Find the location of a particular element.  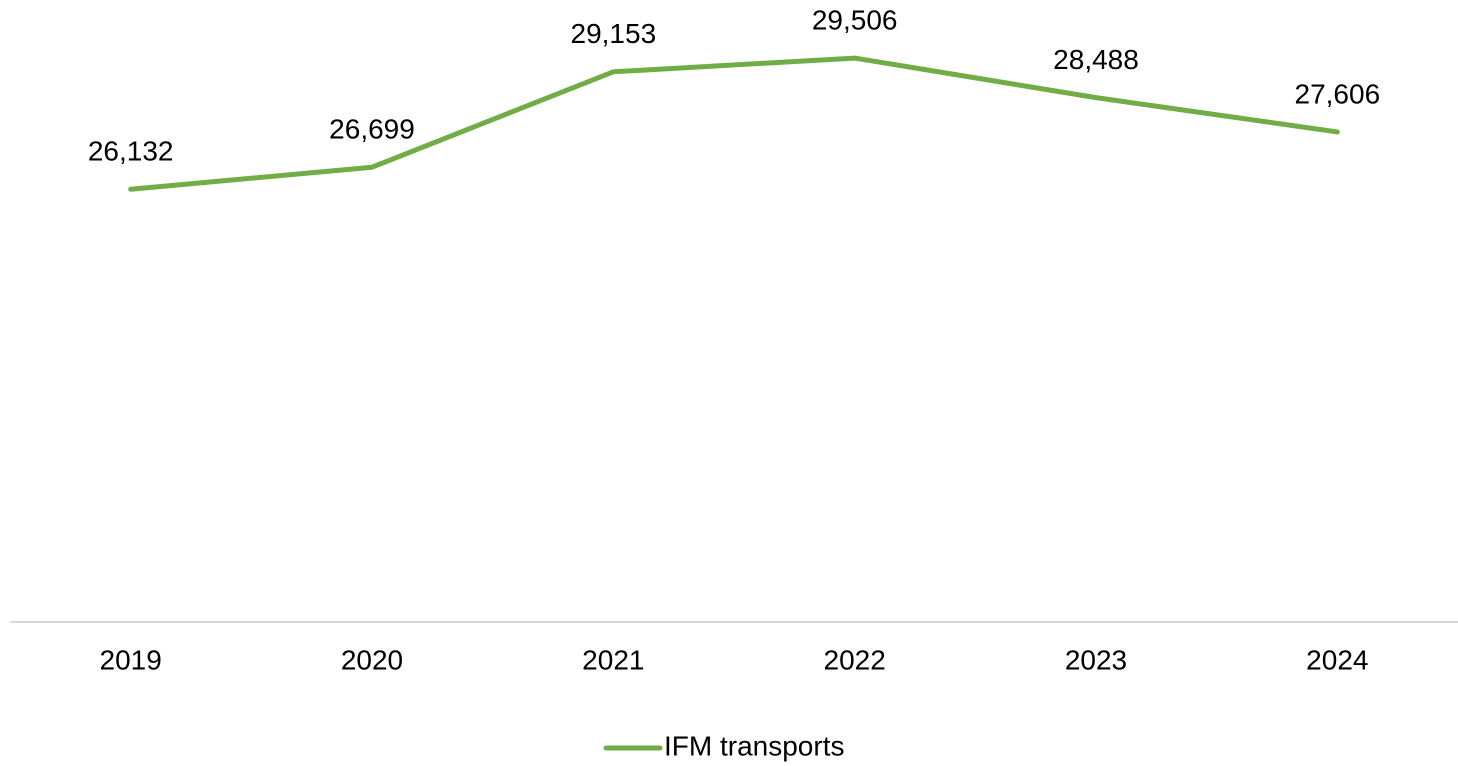

legend-label: IFM transports is located at coordinates (754, 745).